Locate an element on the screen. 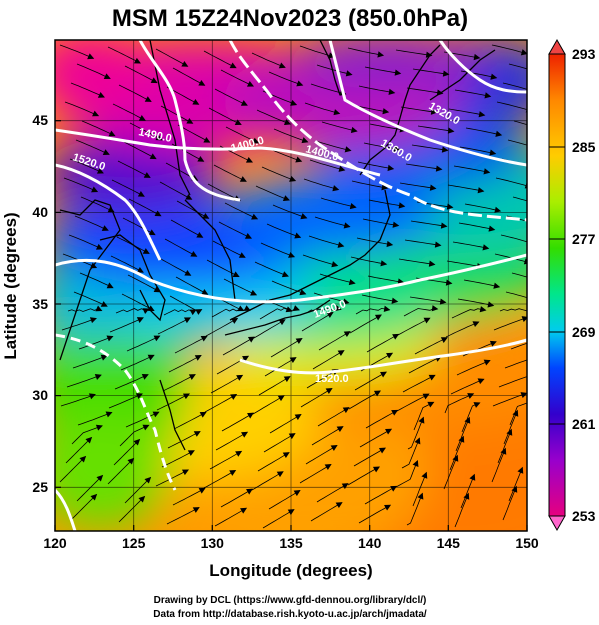  x-tick-label: 145 is located at coordinates (449, 543).